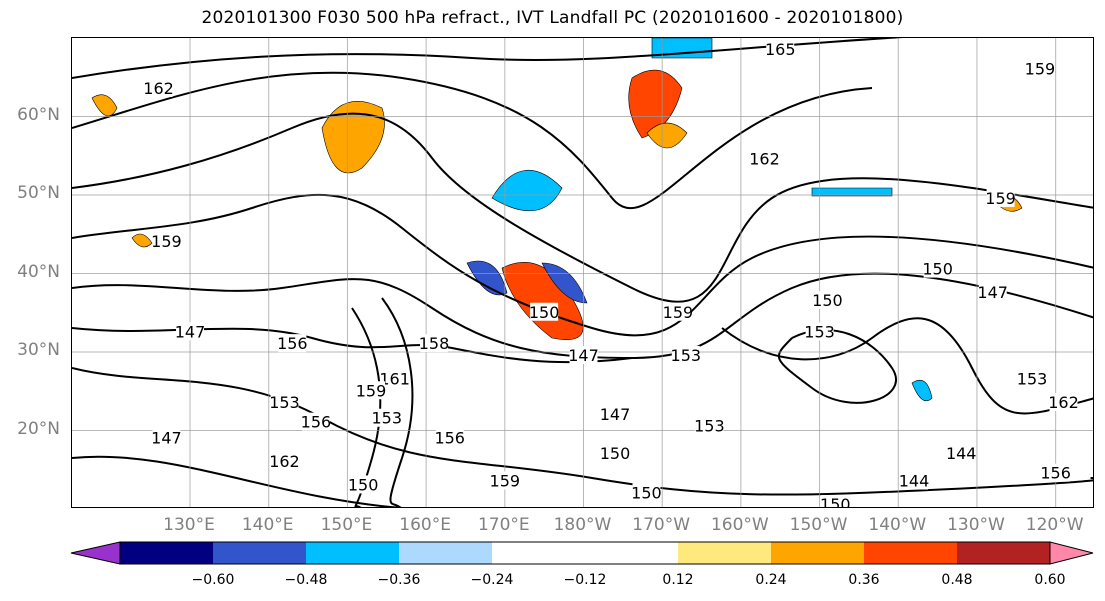 The width and height of the screenshot is (1105, 601). I want to click on colorbar, so click(582, 553).